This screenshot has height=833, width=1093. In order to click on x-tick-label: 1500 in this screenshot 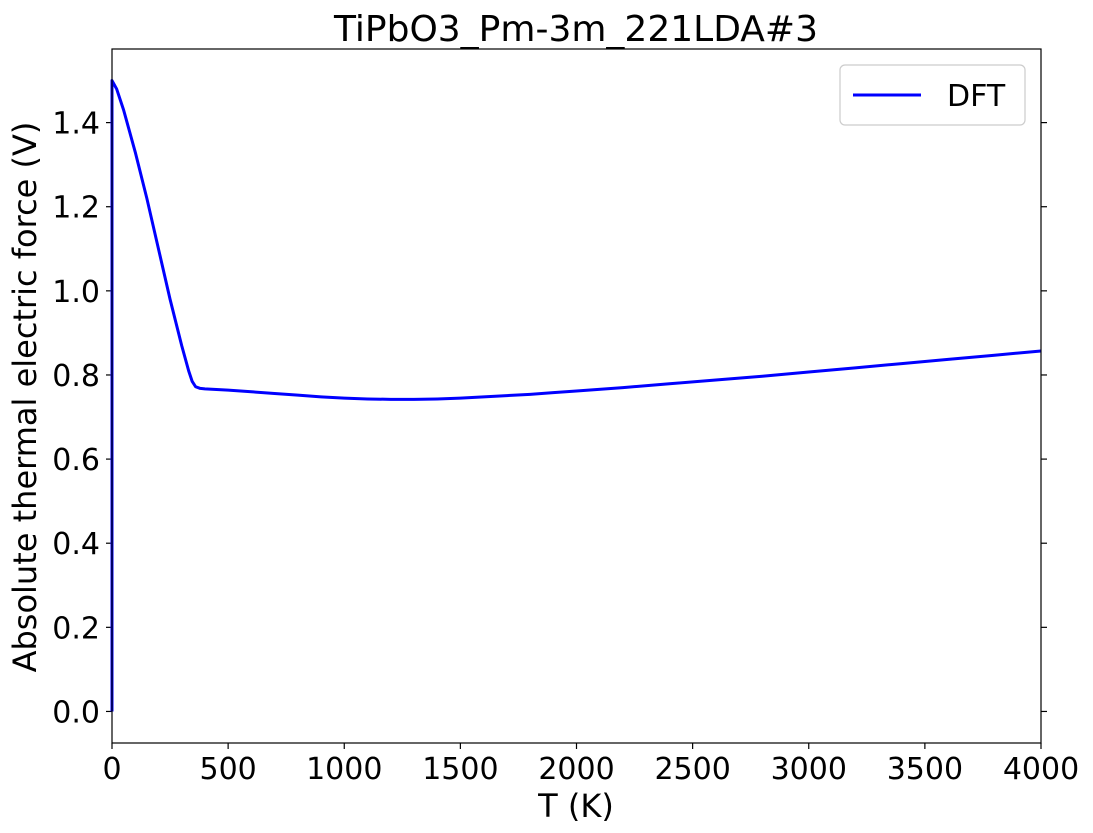, I will do `click(460, 769)`.